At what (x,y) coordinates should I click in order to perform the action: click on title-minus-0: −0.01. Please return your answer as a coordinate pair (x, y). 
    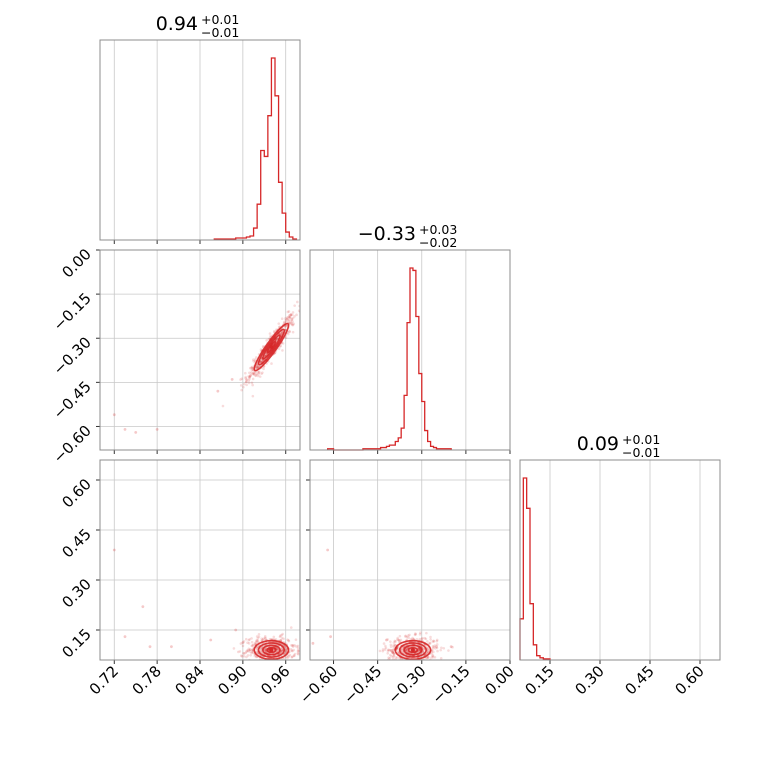
    Looking at the image, I should click on (220, 32).